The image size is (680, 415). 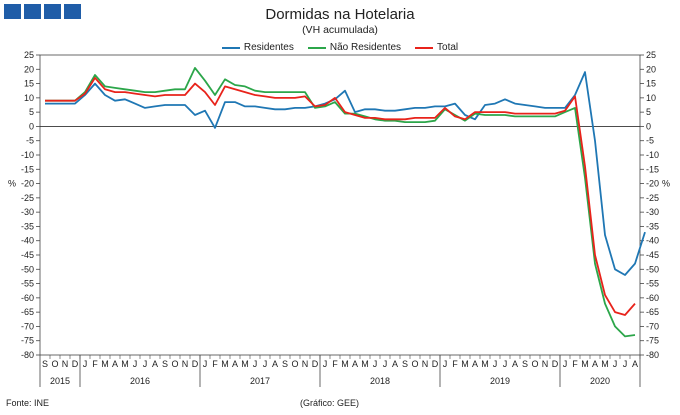 What do you see at coordinates (365, 47) in the screenshot?
I see `legend-label: Não Residentes` at bounding box center [365, 47].